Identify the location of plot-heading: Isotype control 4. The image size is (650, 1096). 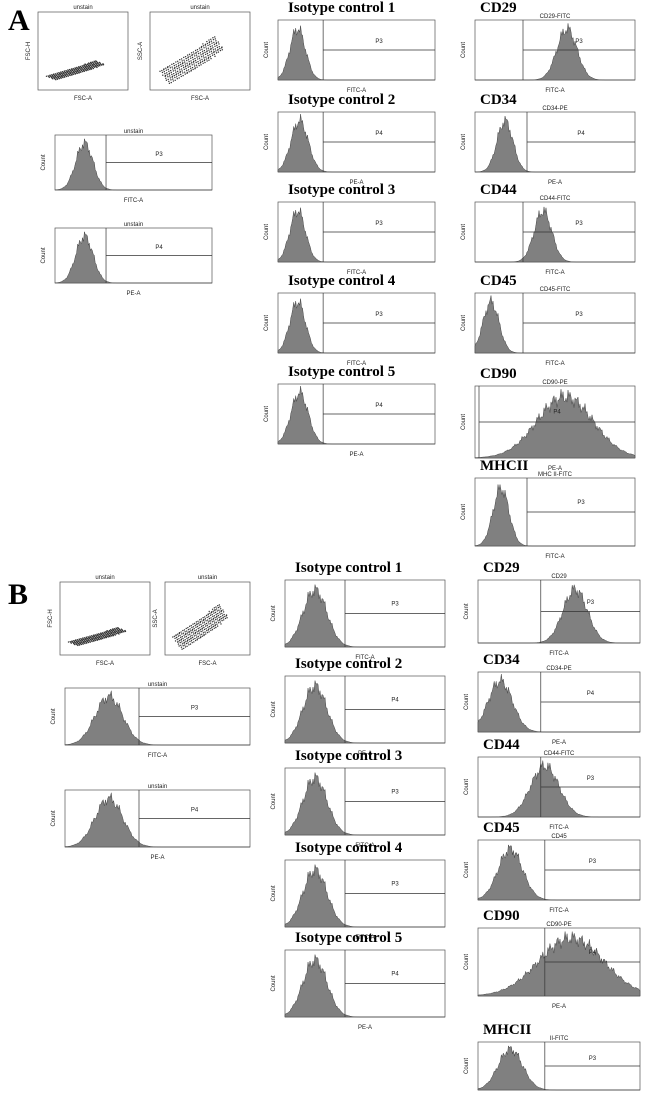
(342, 281).